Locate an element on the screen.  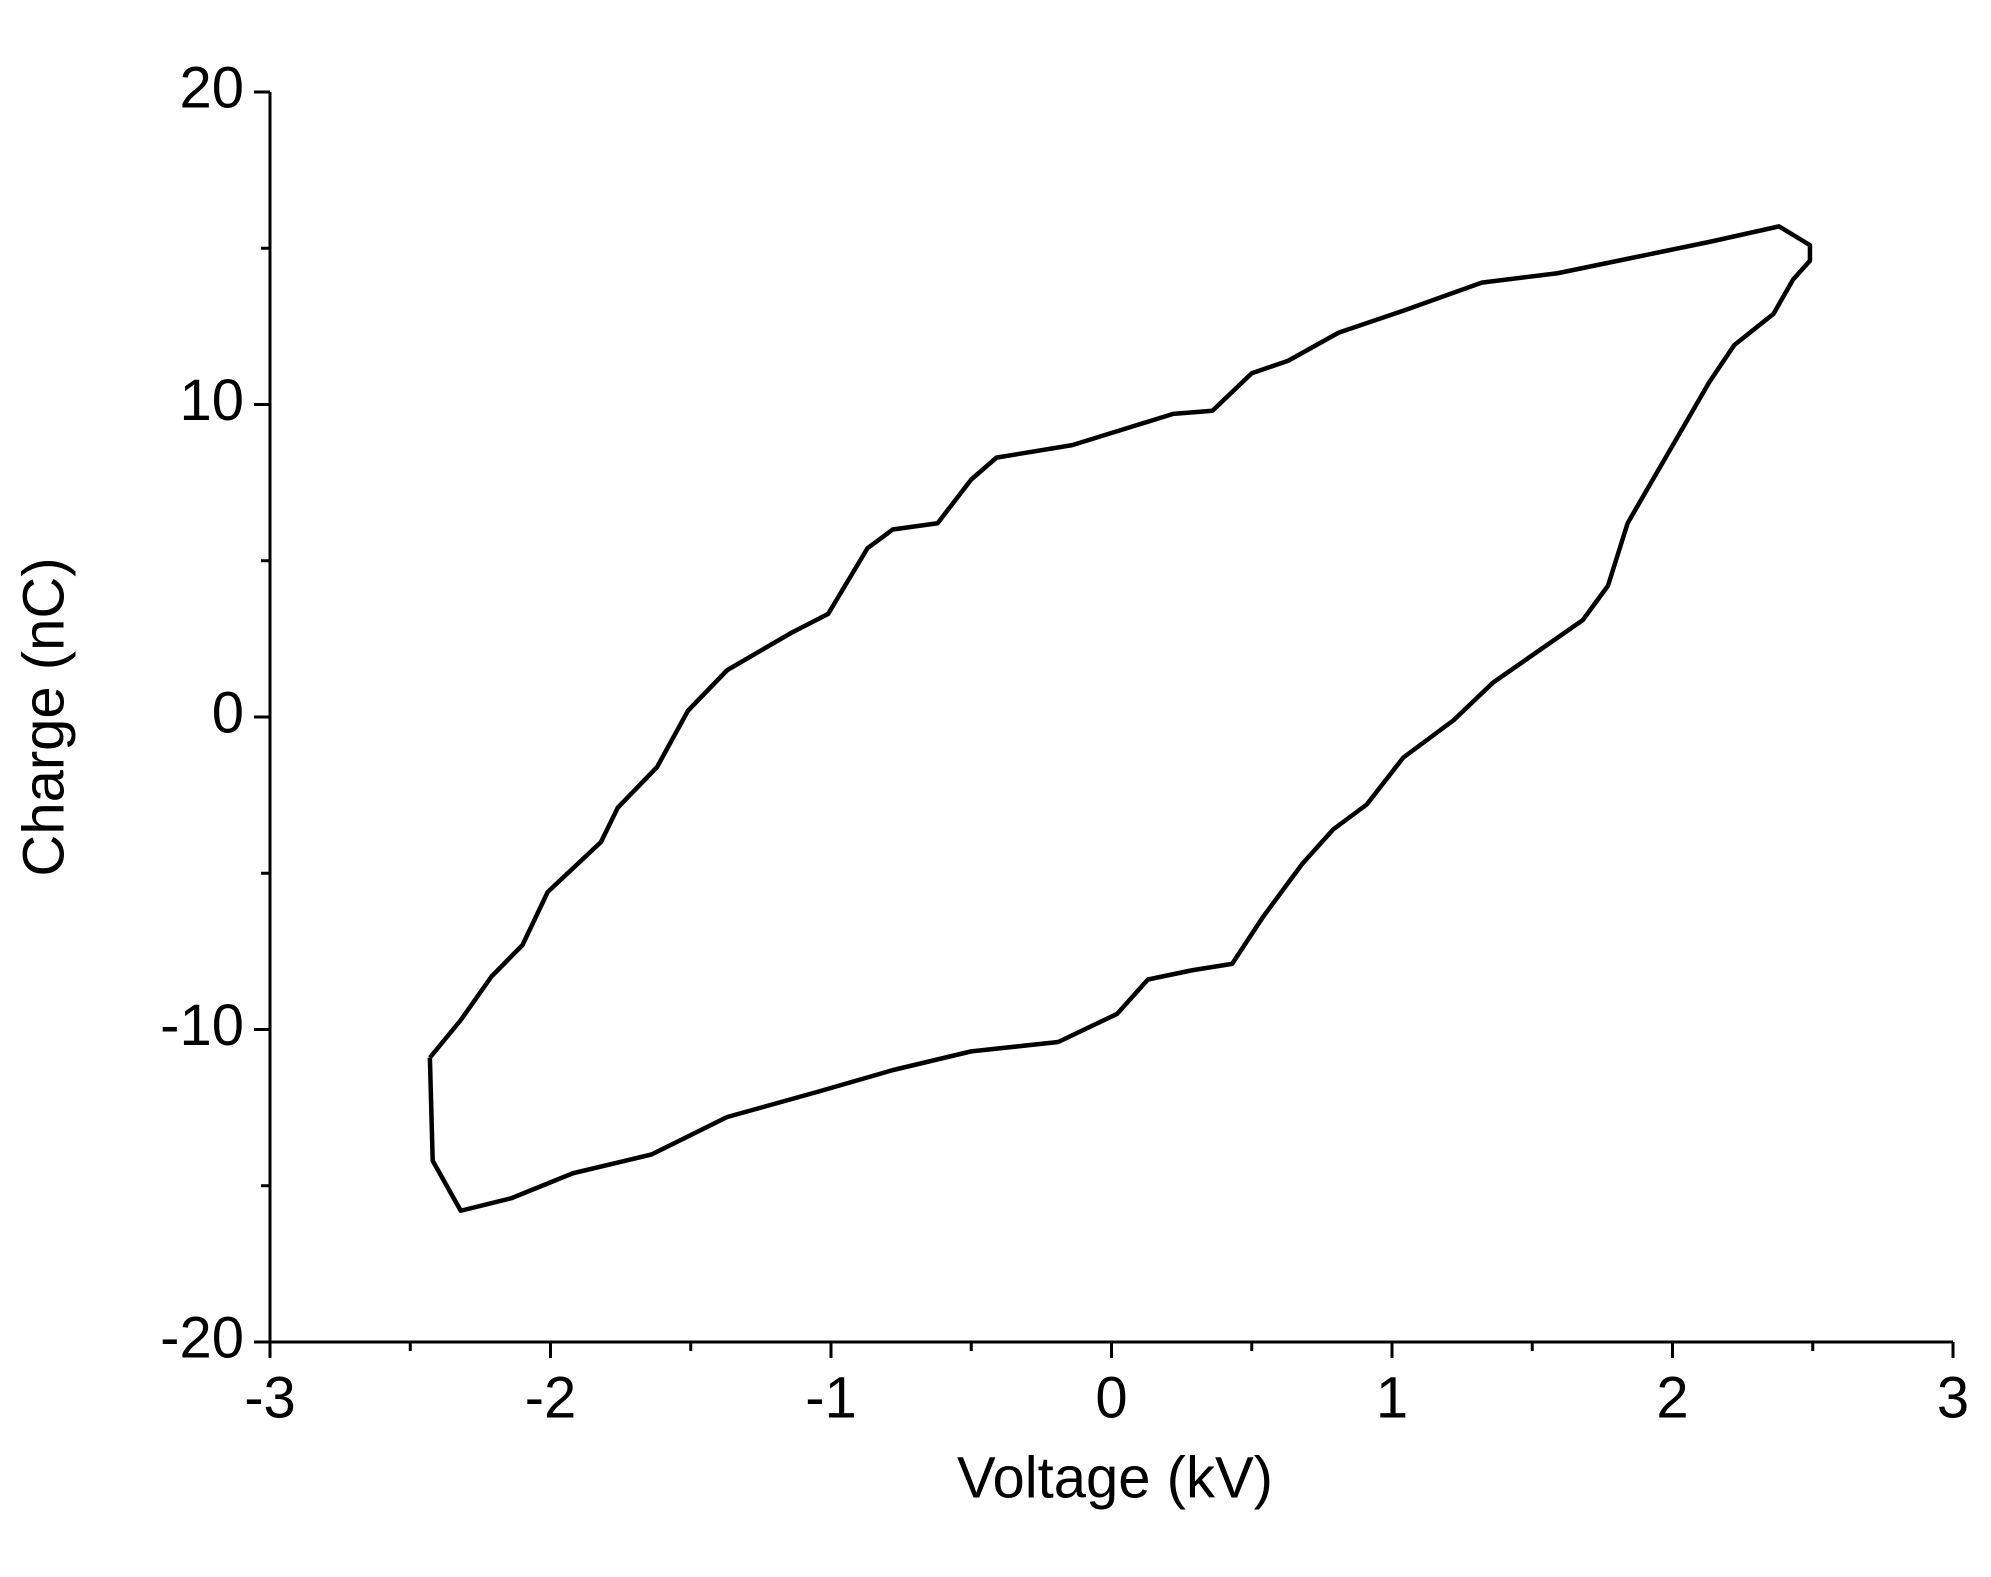
x-axis-label: Voltage (kV) is located at coordinates (1115, 1477).